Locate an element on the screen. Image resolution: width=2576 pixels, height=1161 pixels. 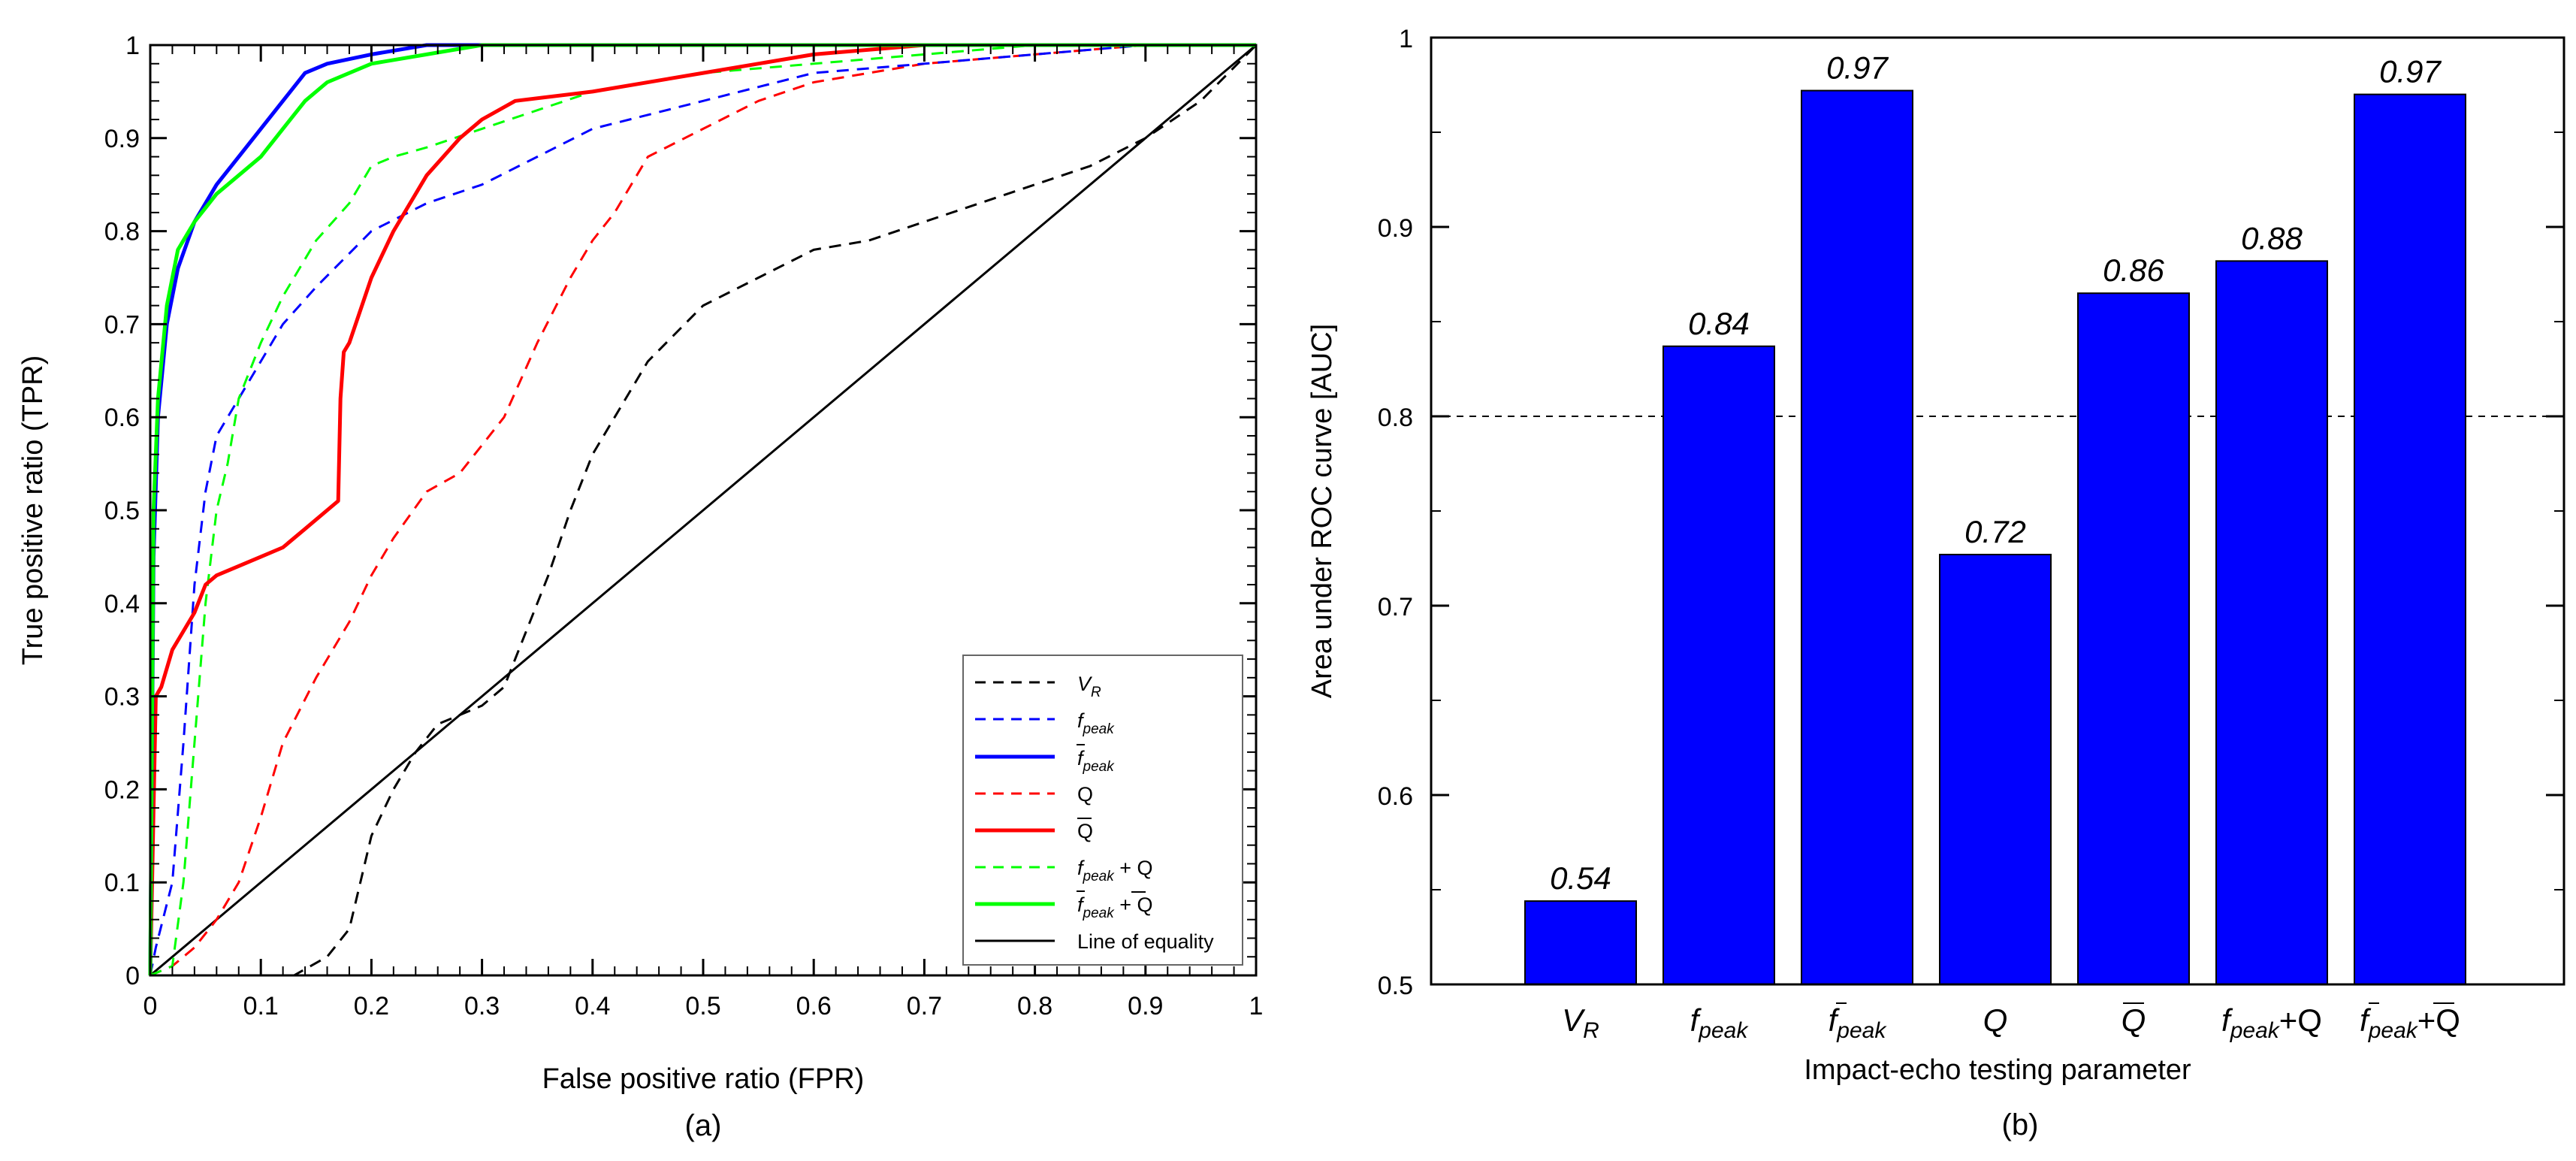
legend-box is located at coordinates (1102, 810).